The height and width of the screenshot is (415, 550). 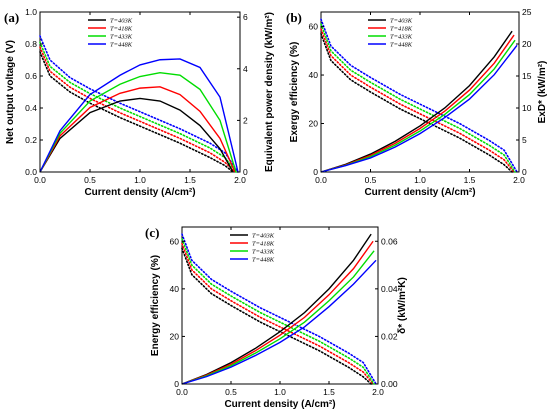 What do you see at coordinates (527, 12) in the screenshot?
I see `y-right-tick-label: 25` at bounding box center [527, 12].